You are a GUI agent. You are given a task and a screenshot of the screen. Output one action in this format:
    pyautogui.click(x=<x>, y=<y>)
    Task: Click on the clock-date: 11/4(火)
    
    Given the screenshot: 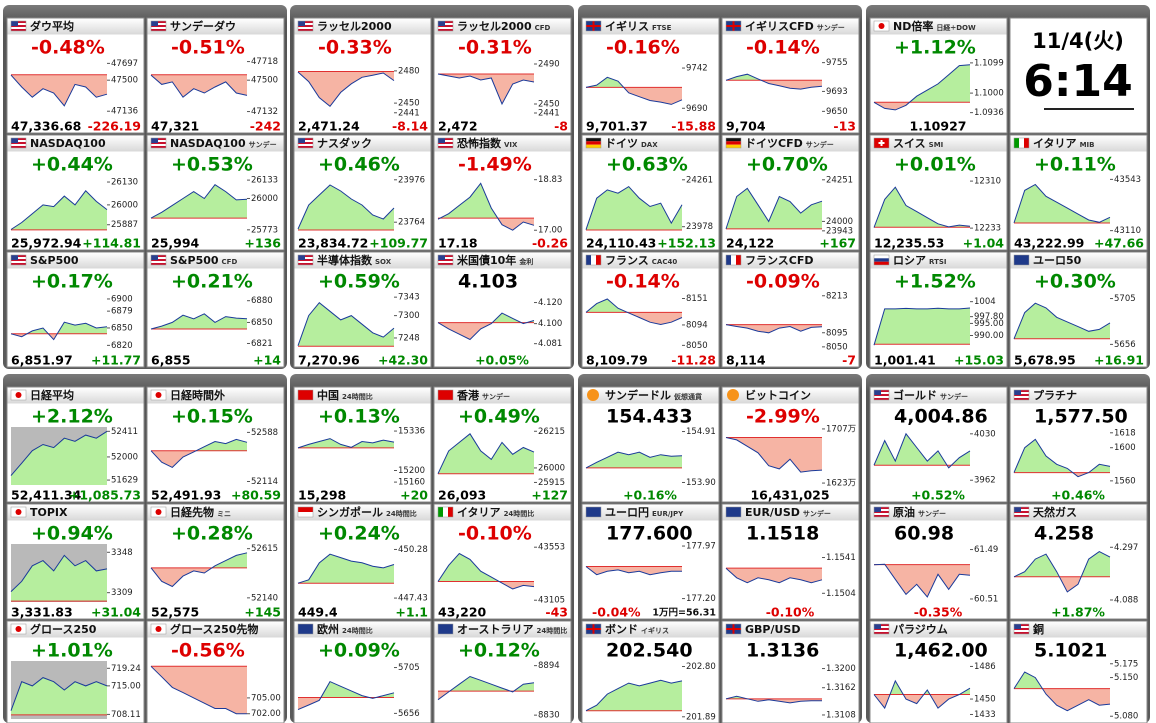 What is the action you would take?
    pyautogui.click(x=1078, y=41)
    